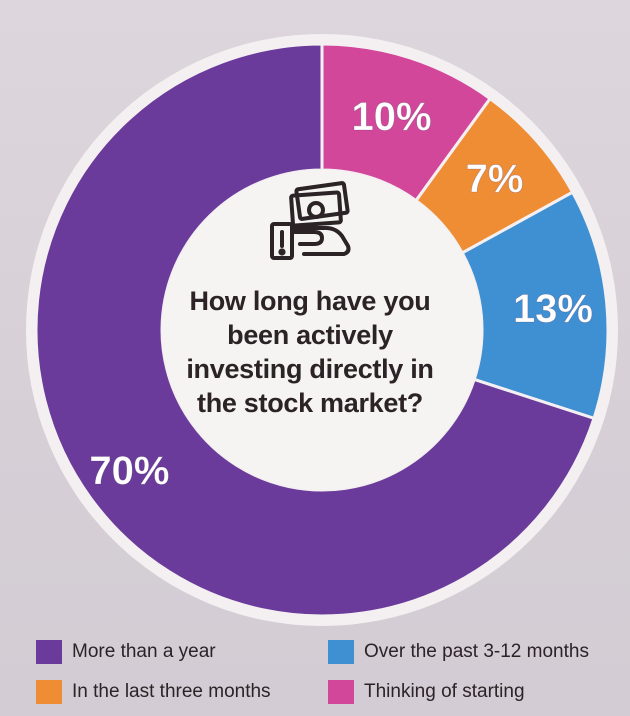 The image size is (630, 716). I want to click on question-line-2: been actively, so click(310, 335).